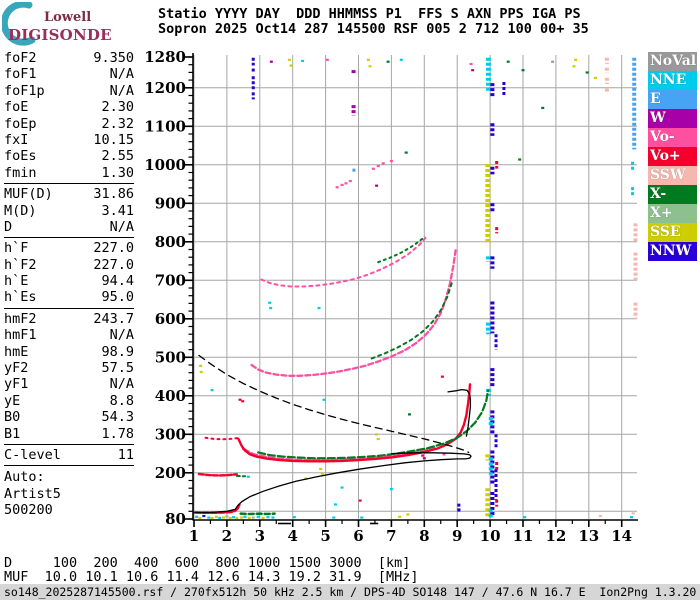  What do you see at coordinates (117, 281) in the screenshot?
I see `param-value: 94.4` at bounding box center [117, 281].